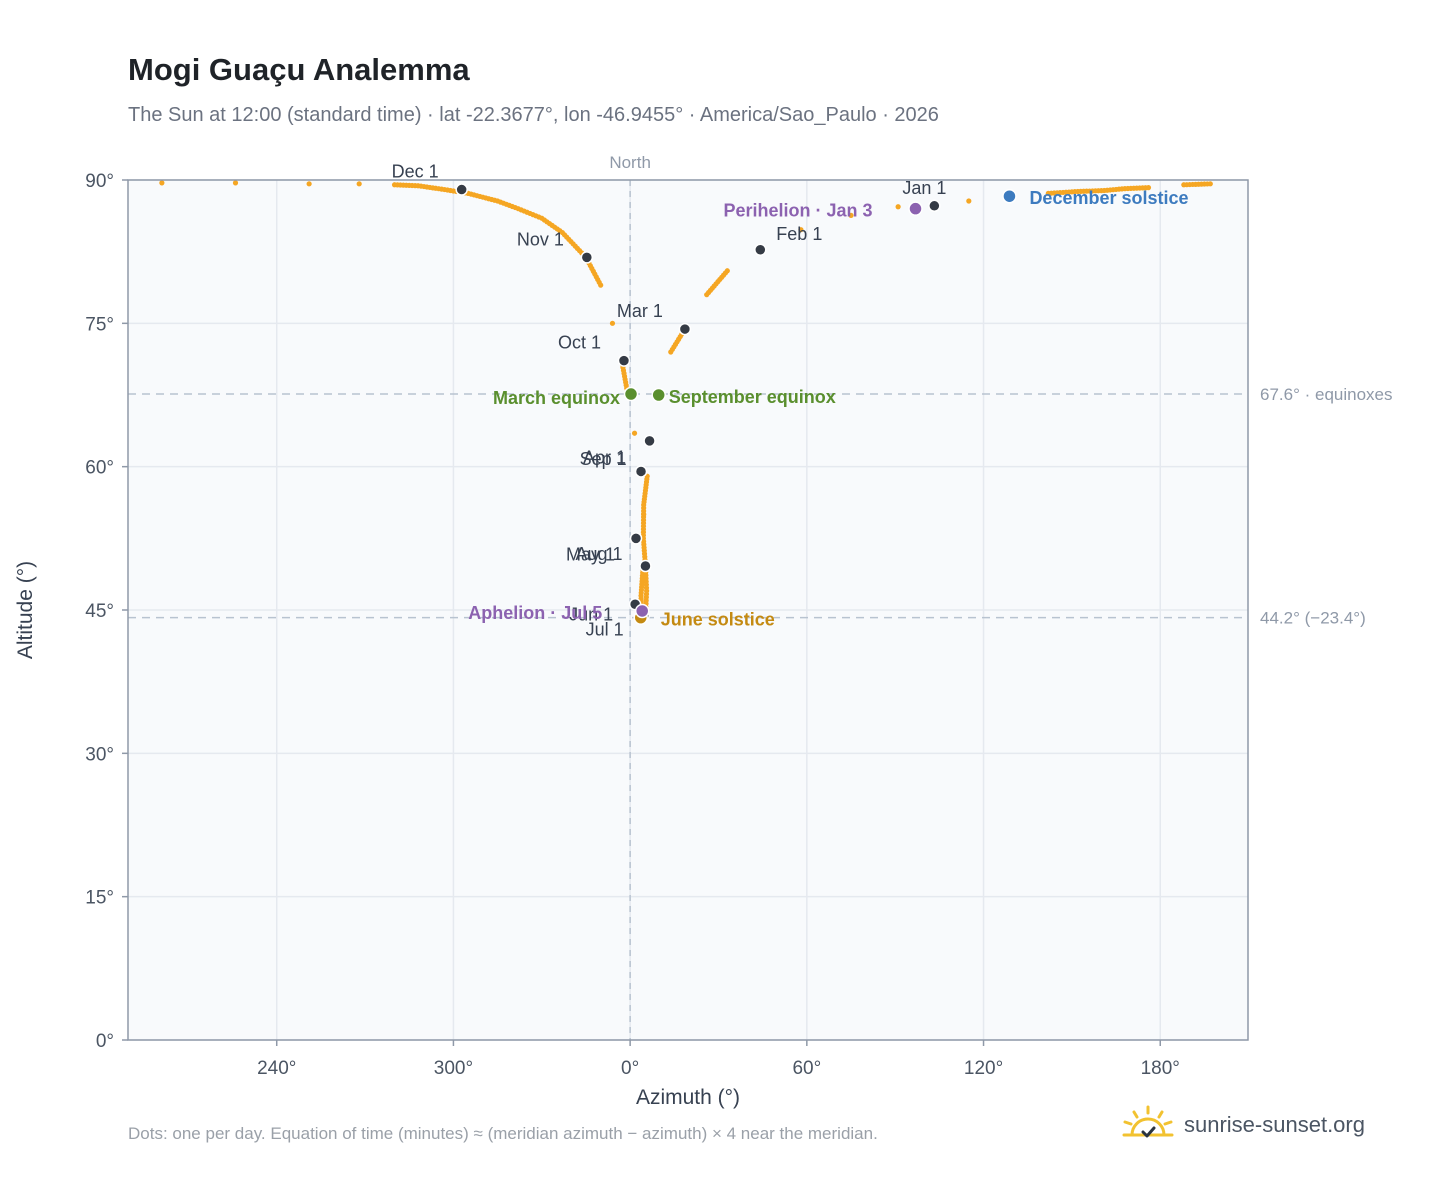 The width and height of the screenshot is (1448, 1188). What do you see at coordinates (1160, 1068) in the screenshot?
I see `x-tick-label: 180°` at bounding box center [1160, 1068].